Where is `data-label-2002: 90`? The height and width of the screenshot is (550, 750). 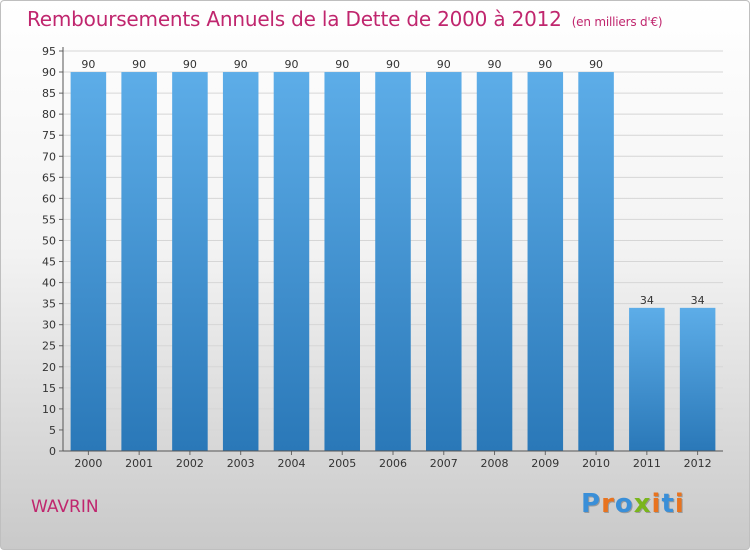
data-label-2002: 90 is located at coordinates (190, 64).